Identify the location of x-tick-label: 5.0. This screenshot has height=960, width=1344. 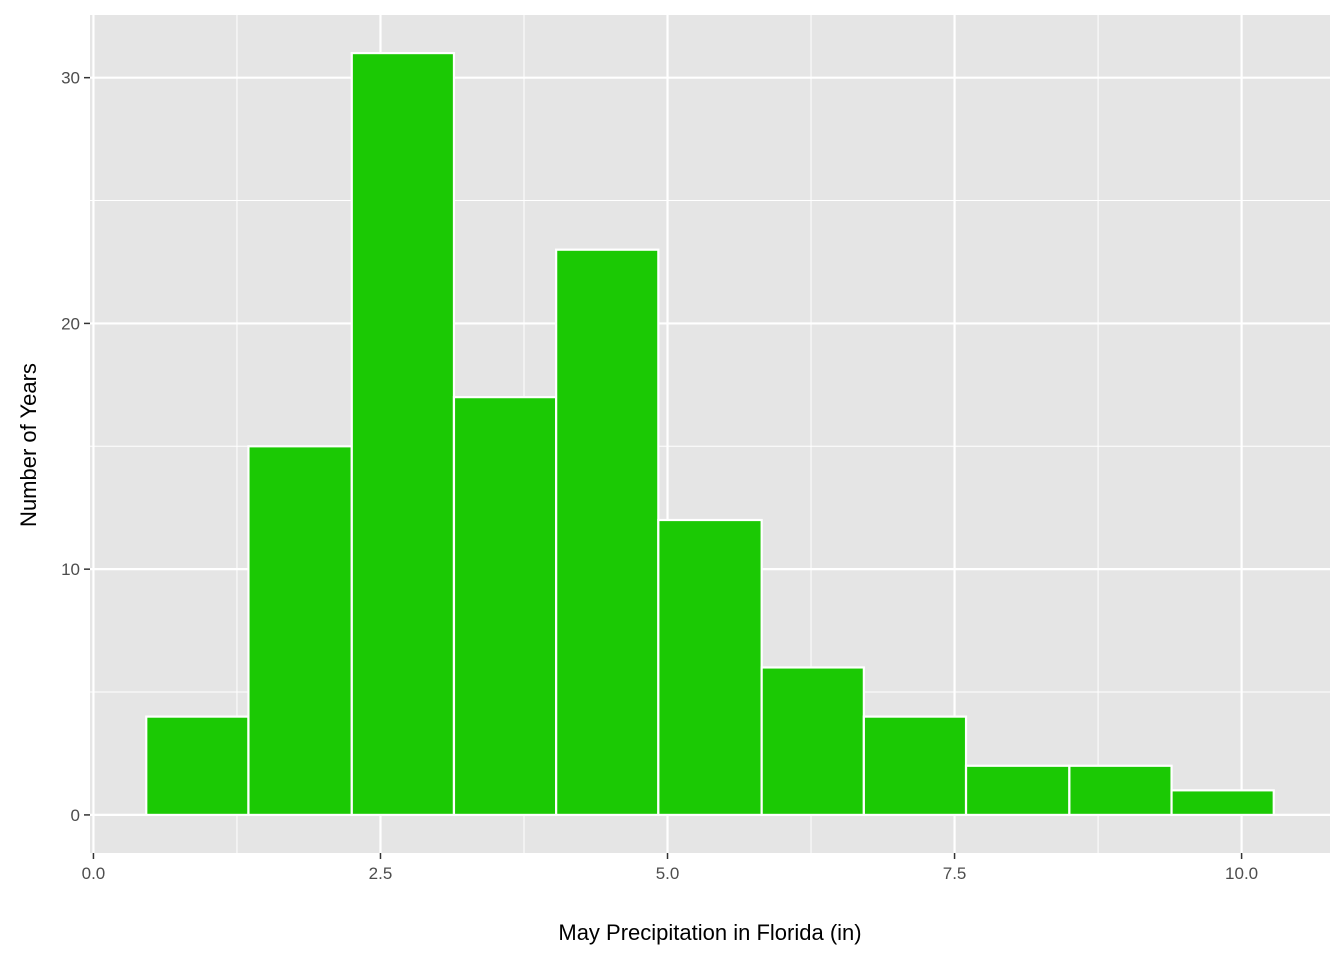
(668, 873).